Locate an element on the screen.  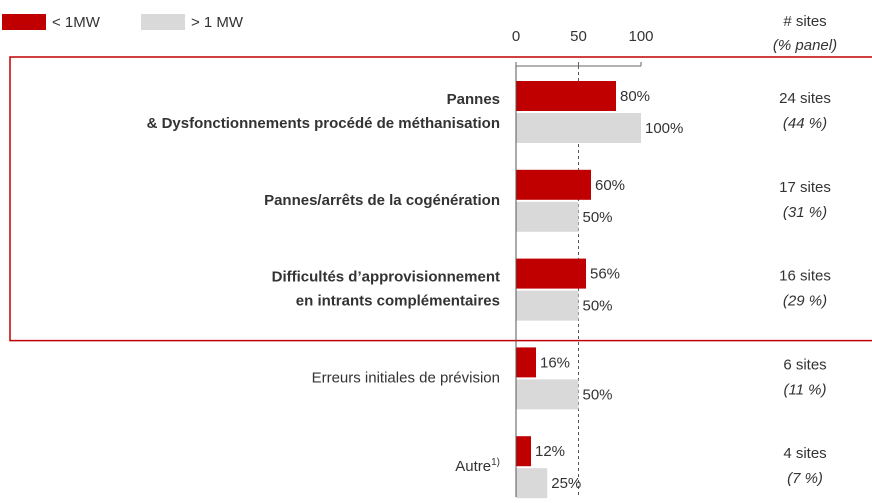
panel-label: (44 %) is located at coordinates (805, 123).